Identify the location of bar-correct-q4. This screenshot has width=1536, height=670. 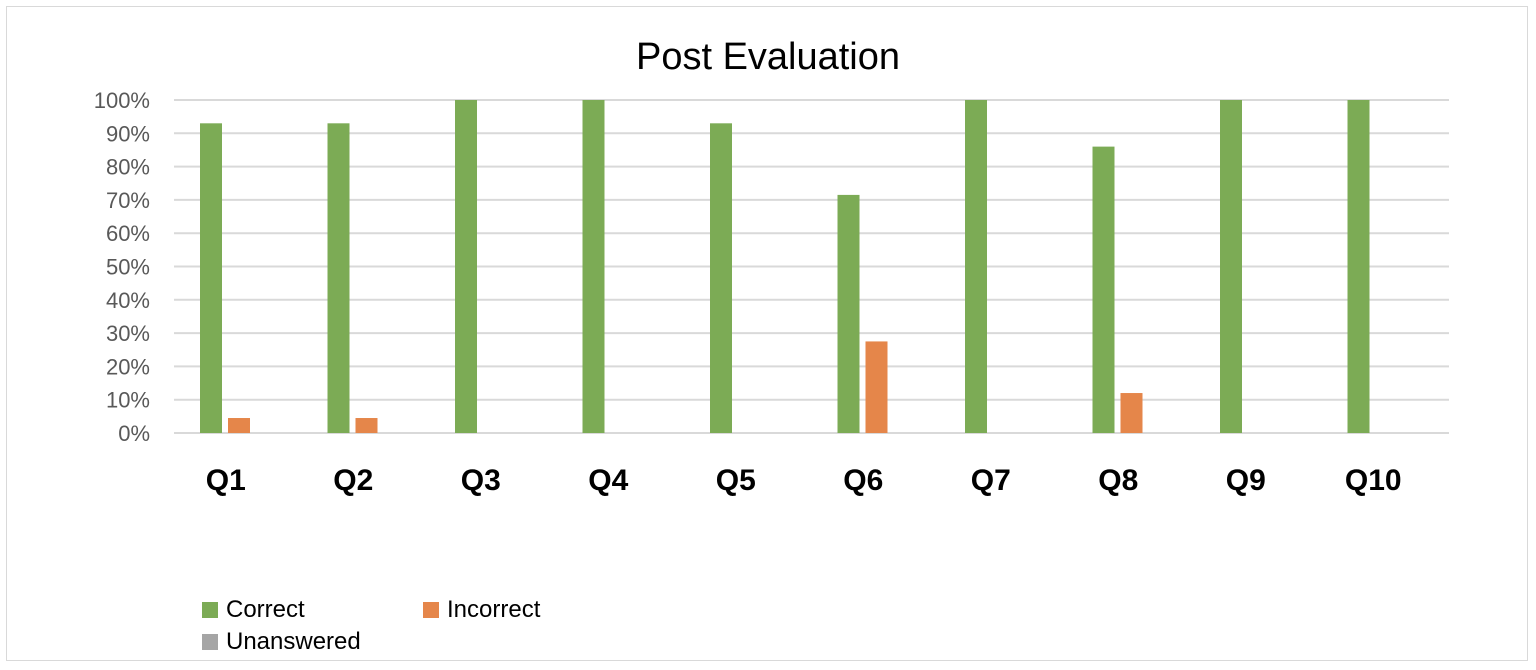
(593, 266).